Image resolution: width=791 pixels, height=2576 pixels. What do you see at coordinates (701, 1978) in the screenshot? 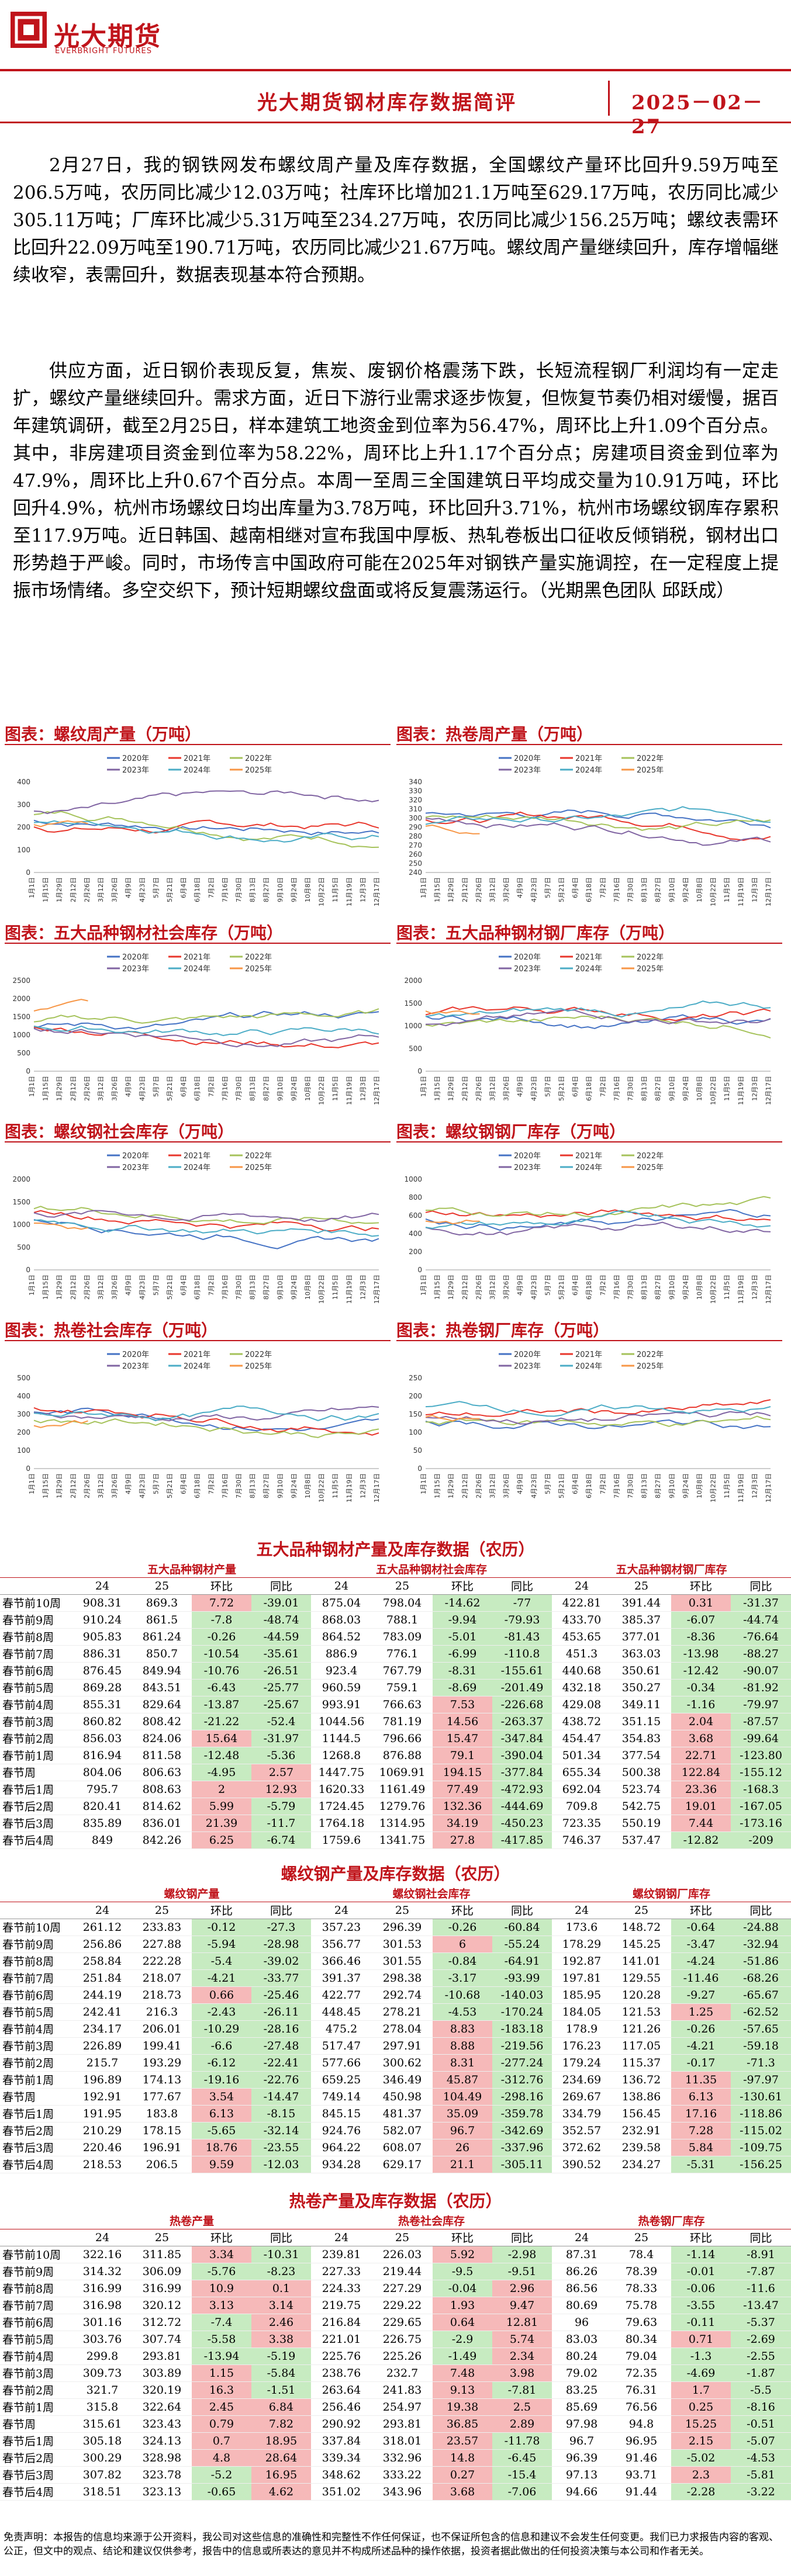
I see `table-cell: -11.46` at bounding box center [701, 1978].